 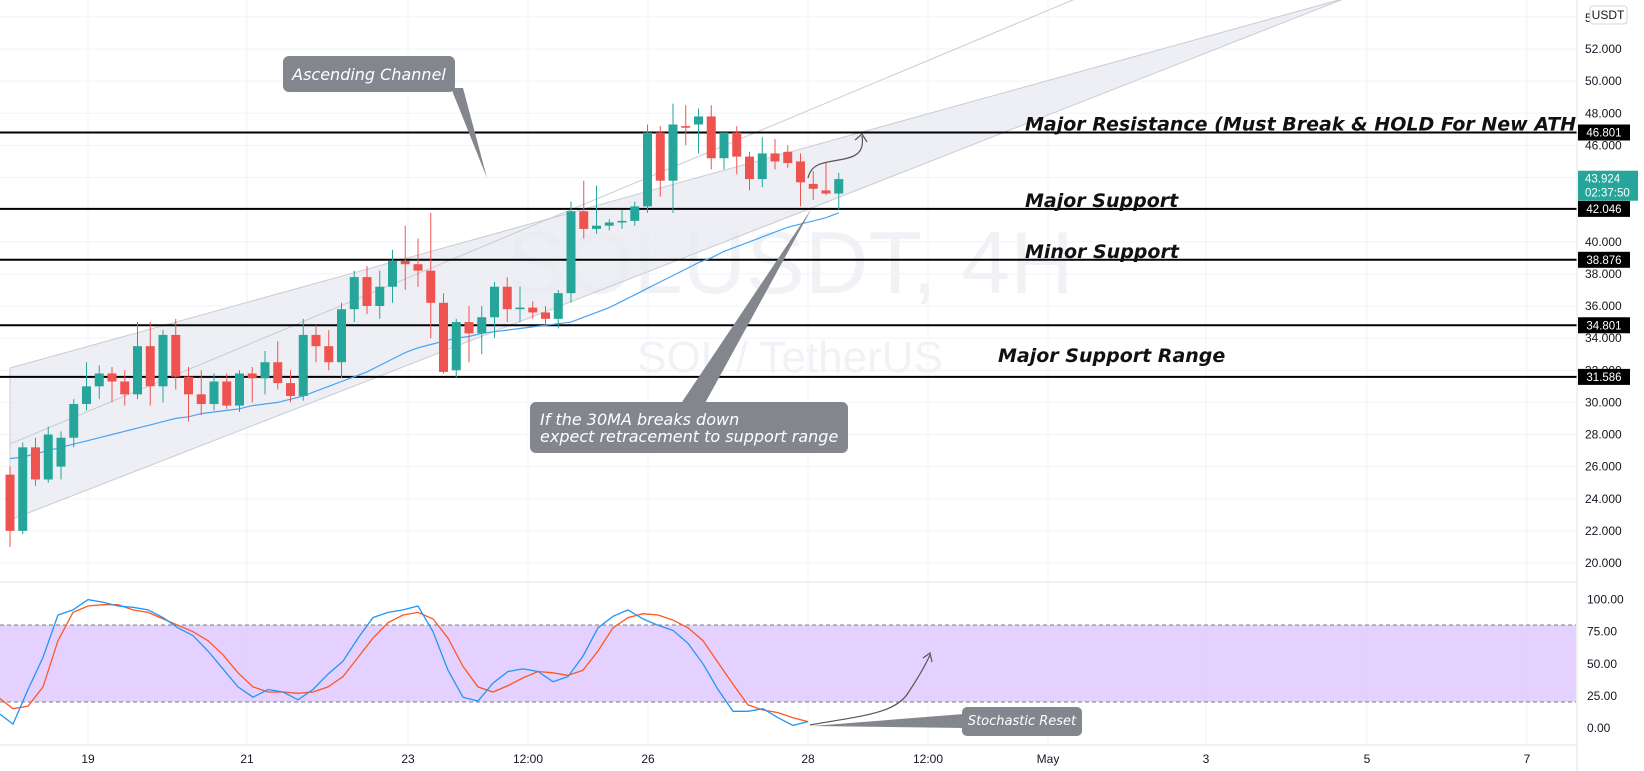 What do you see at coordinates (808, 759) in the screenshot?
I see `time-axis-label: 28` at bounding box center [808, 759].